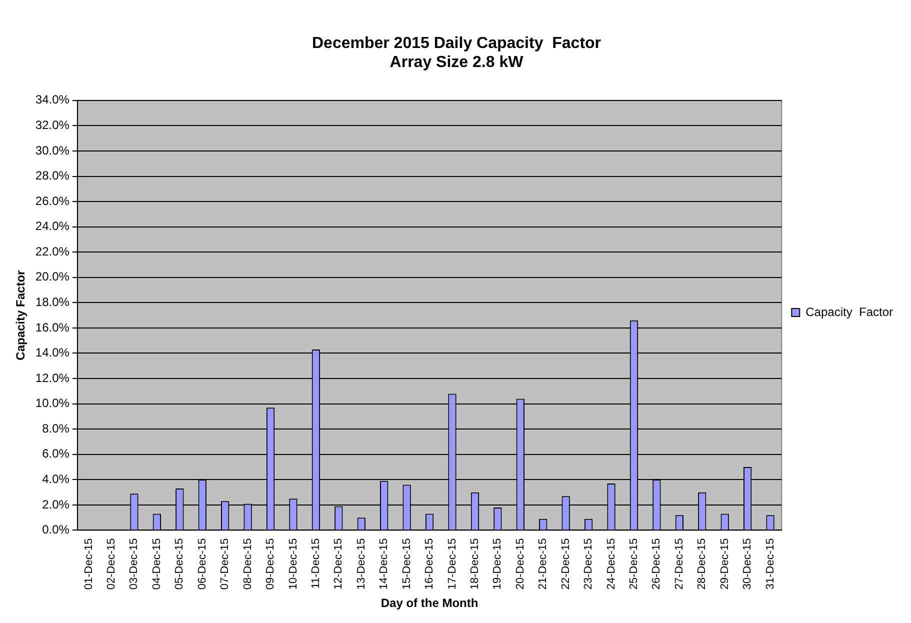  Describe the element at coordinates (56, 529) in the screenshot. I see `y-tick-label: 0.0%` at that location.